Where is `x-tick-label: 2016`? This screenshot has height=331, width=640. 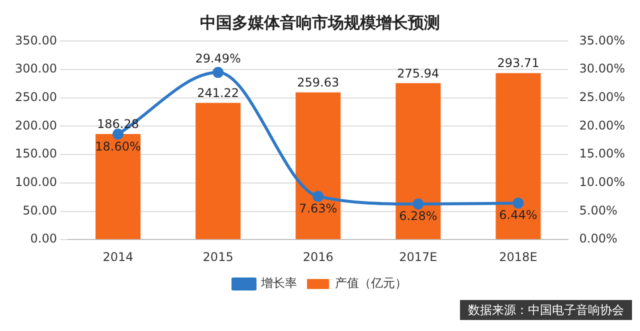
x-tick-label: 2016 is located at coordinates (318, 257).